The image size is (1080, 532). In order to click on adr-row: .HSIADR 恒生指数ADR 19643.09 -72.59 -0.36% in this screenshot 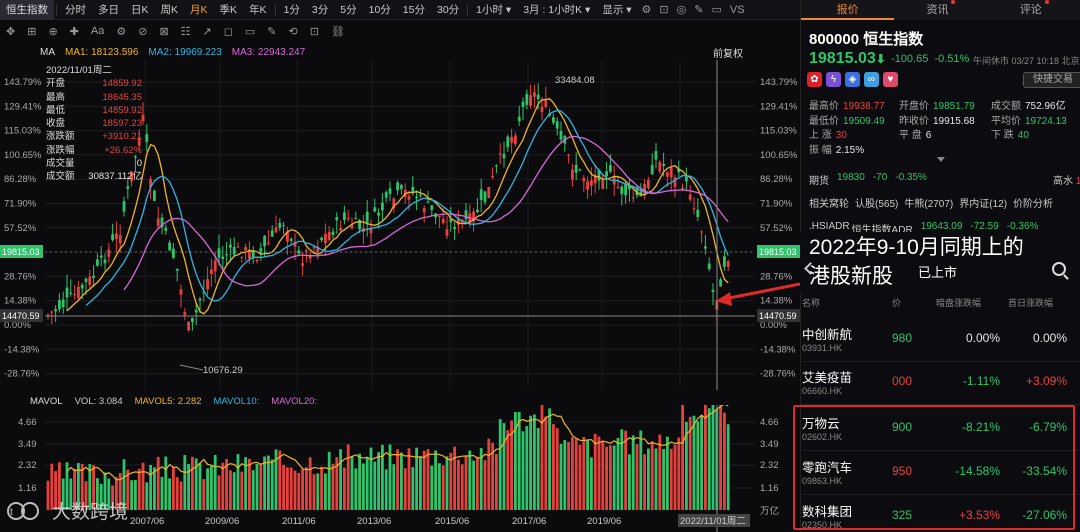, I will do `click(923, 228)`.